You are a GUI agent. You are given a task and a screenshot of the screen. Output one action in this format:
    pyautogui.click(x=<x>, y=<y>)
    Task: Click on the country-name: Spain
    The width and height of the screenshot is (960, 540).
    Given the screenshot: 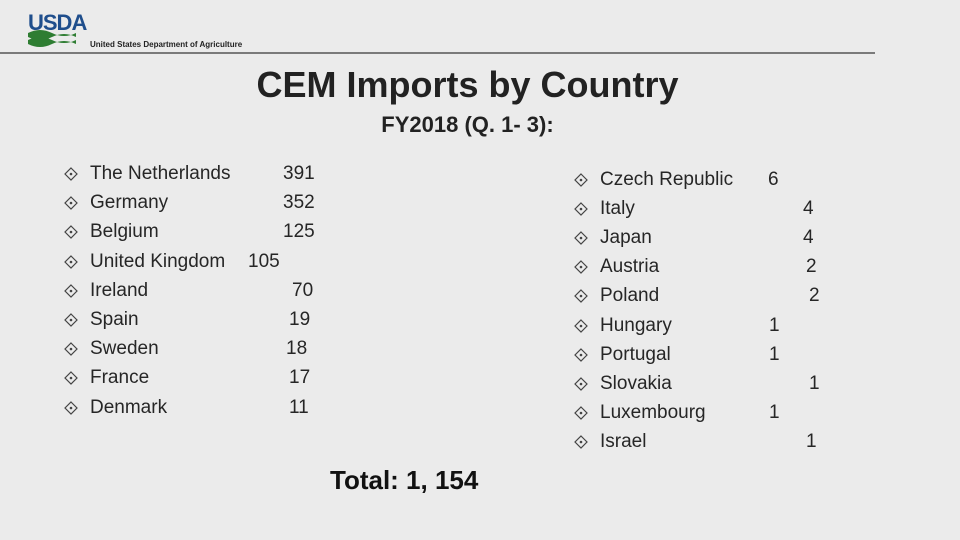 What is the action you would take?
    pyautogui.click(x=114, y=319)
    